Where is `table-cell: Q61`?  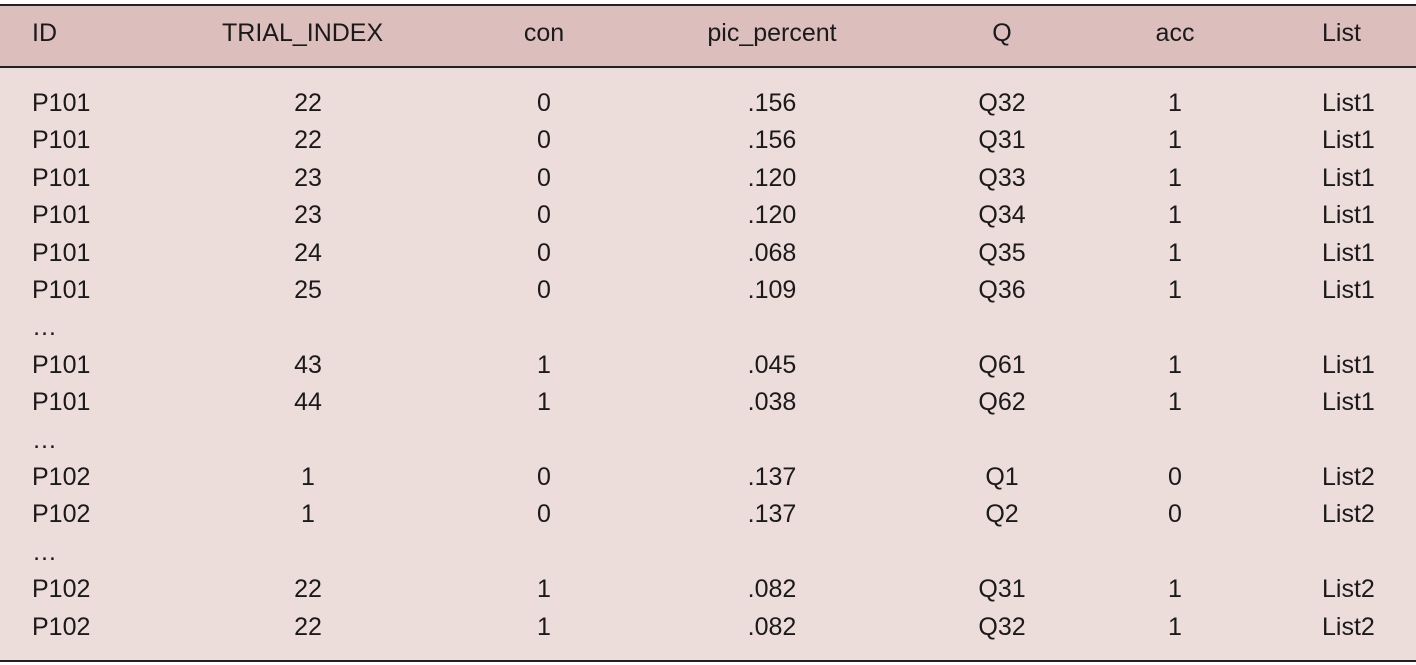
table-cell: Q61 is located at coordinates (1002, 364).